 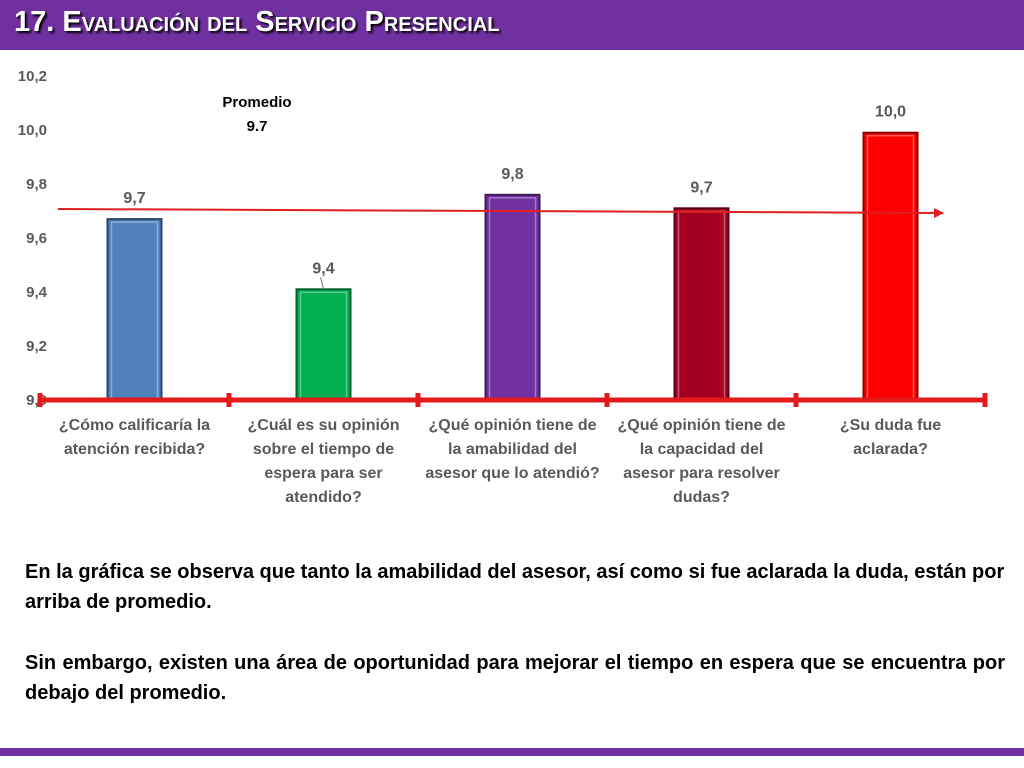 I want to click on y-tick-label: 9,6, so click(x=36, y=238).